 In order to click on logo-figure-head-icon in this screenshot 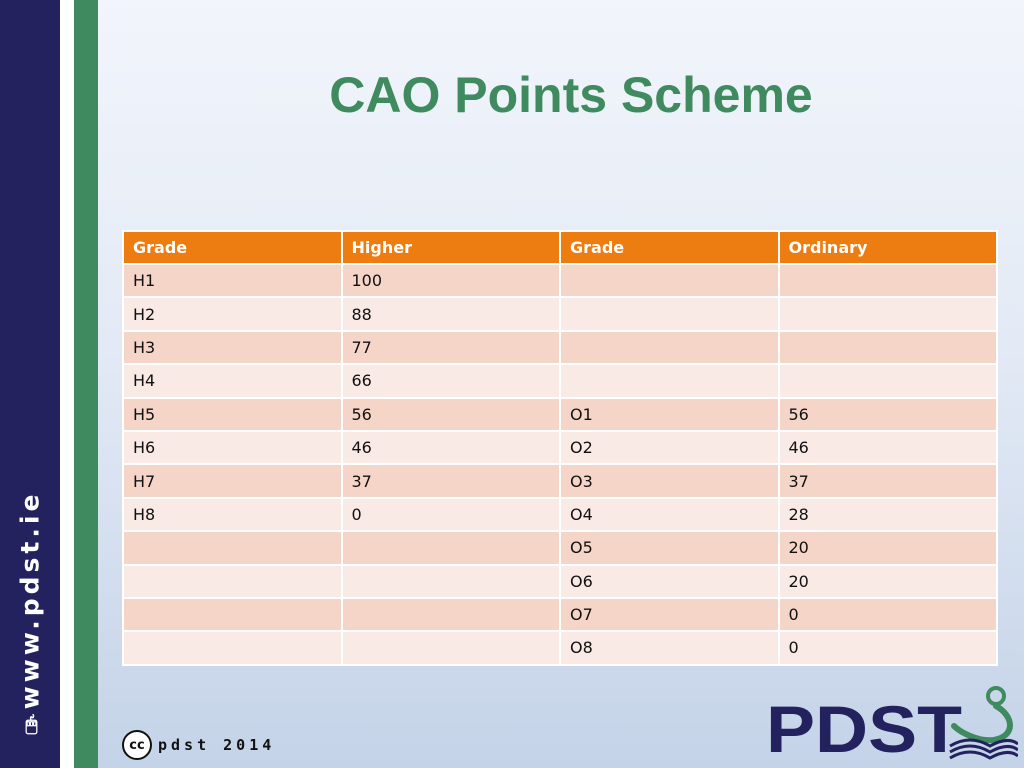, I will do `click(996, 696)`.